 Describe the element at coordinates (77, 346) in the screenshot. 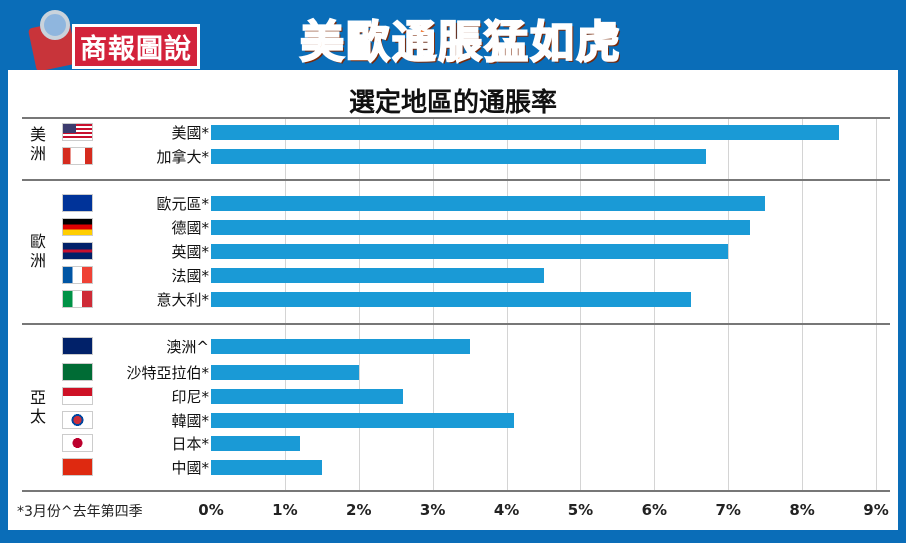

I see `flag-au-icon` at that location.